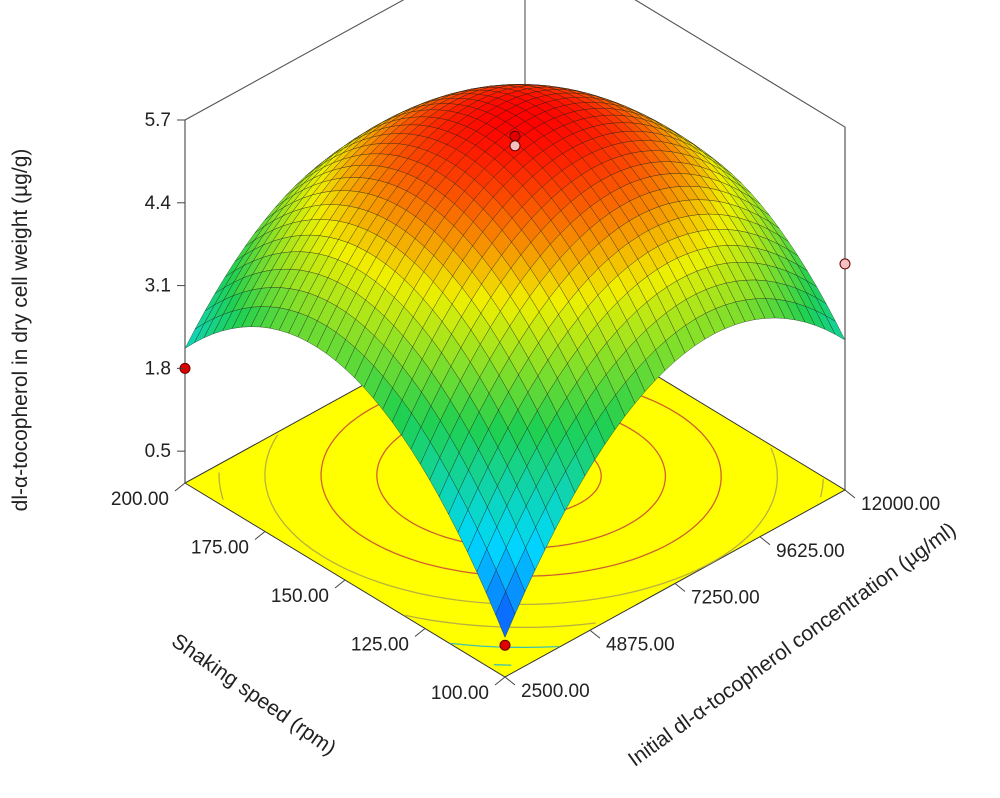 The height and width of the screenshot is (798, 1000). I want to click on y-tick-label: 7250.00, so click(725, 598).